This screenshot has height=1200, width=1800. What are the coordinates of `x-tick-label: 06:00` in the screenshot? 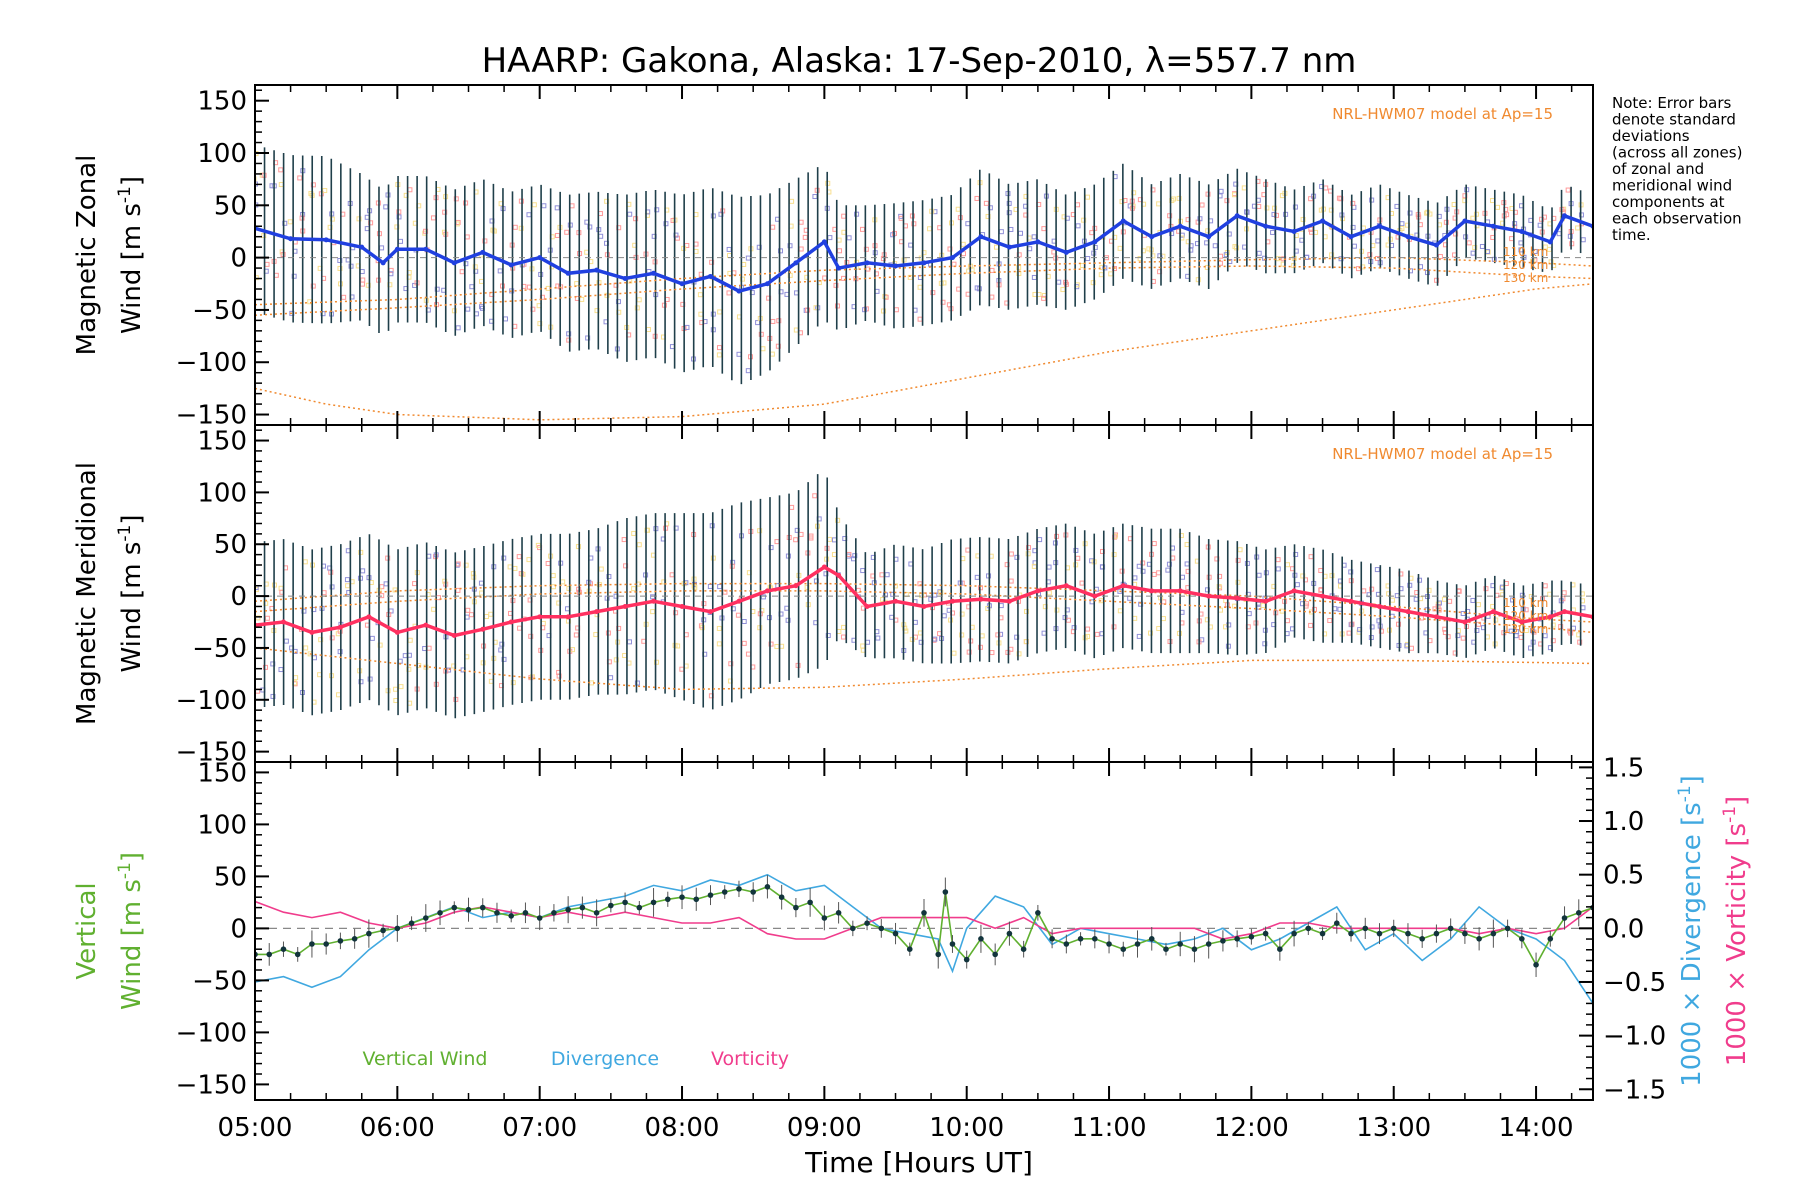 It's located at (397, 1128).